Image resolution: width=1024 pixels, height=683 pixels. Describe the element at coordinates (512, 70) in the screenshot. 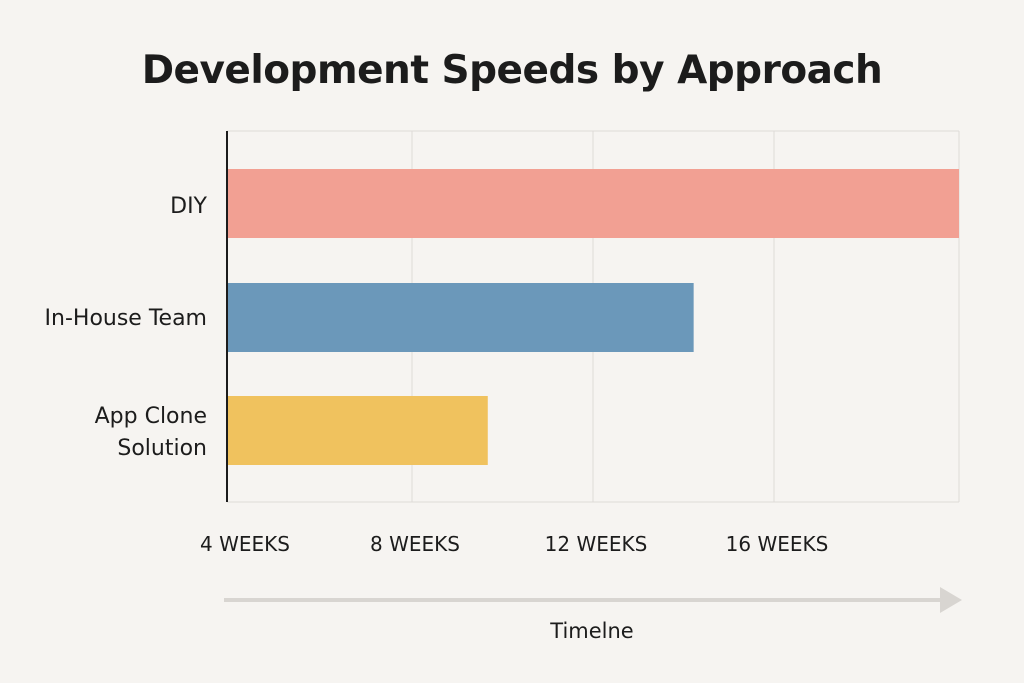

I see `chart-title: Development Speeds by Approach` at that location.